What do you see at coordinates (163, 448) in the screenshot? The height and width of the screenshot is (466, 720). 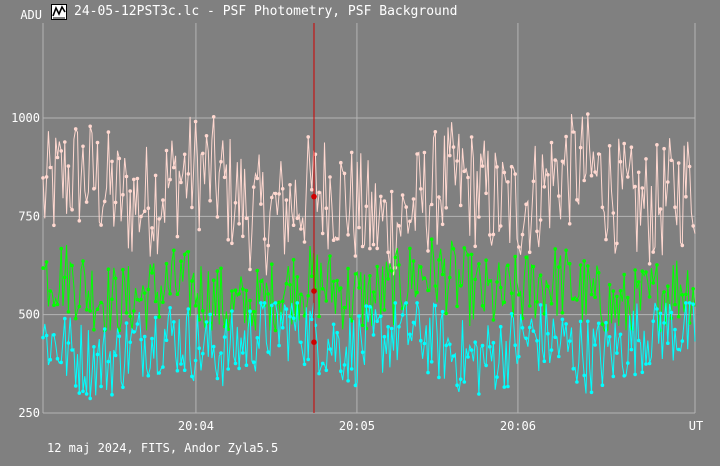 I see `observation-info: 12 maj 2024, FITS, Andor Zyla5.5` at bounding box center [163, 448].